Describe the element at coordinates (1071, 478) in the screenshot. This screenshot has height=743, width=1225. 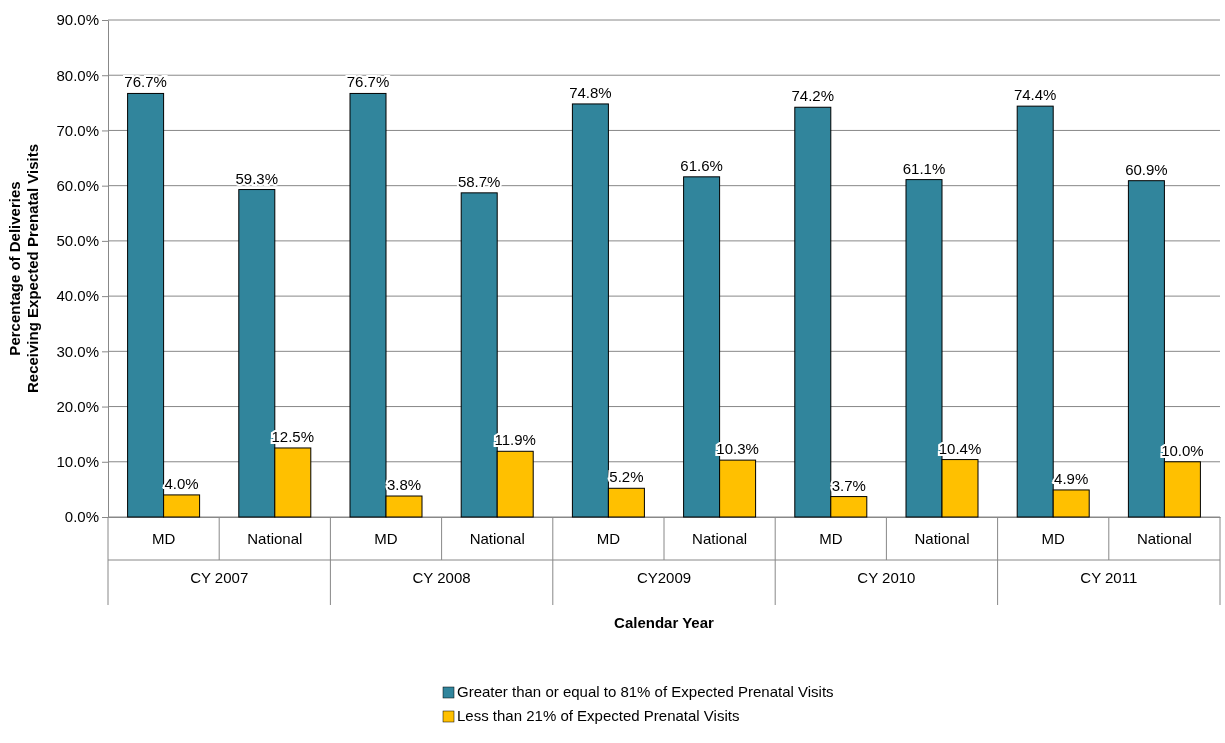
I see `data-label: 4.9%` at that location.